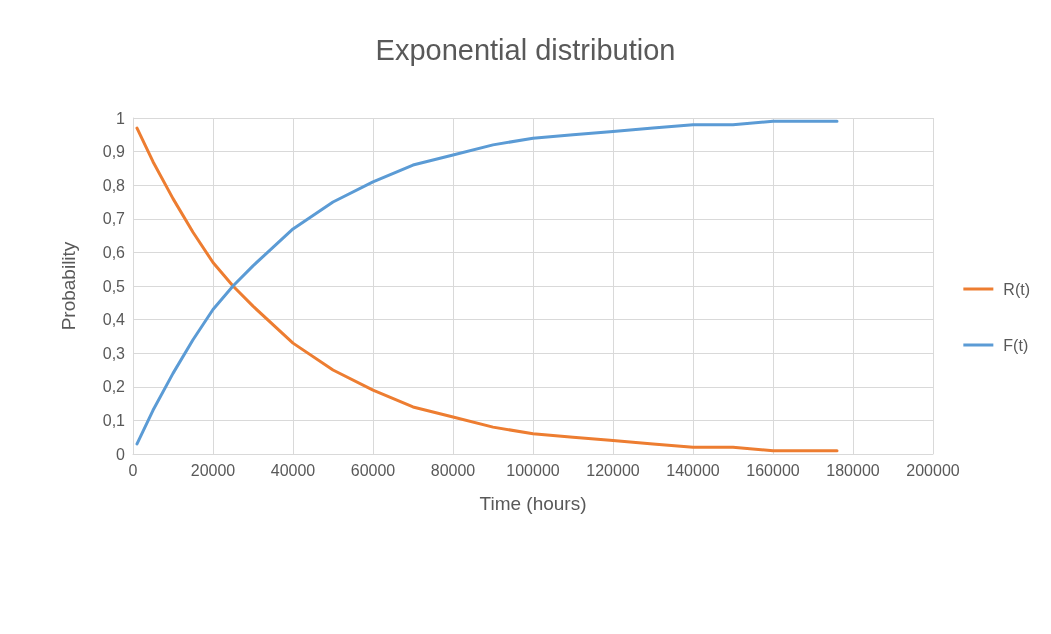  What do you see at coordinates (114, 219) in the screenshot?
I see `y-tick-label: 0,7` at bounding box center [114, 219].